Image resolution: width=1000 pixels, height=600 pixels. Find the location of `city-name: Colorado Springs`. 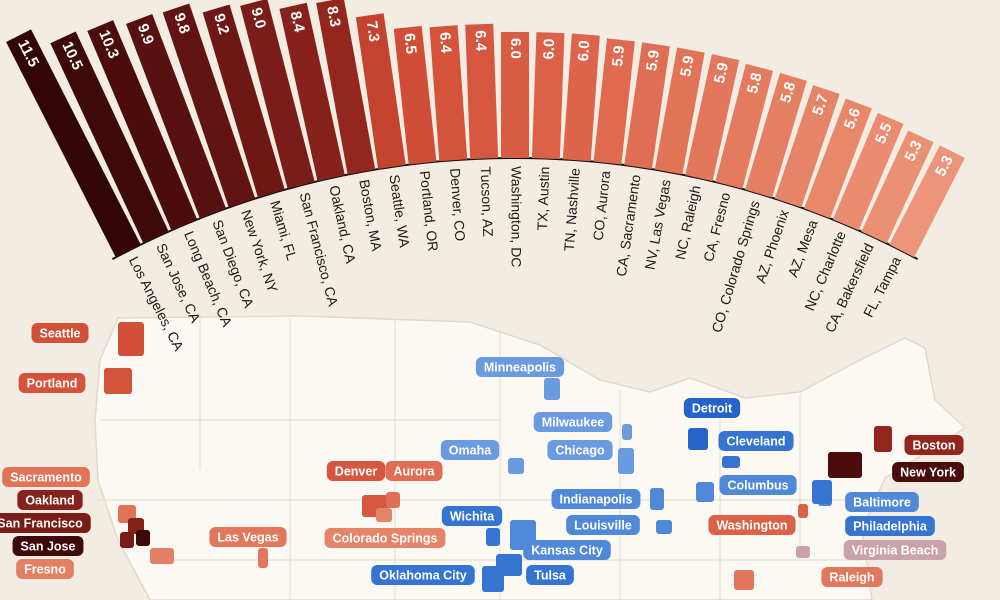

city-name: Colorado Springs is located at coordinates (385, 538).